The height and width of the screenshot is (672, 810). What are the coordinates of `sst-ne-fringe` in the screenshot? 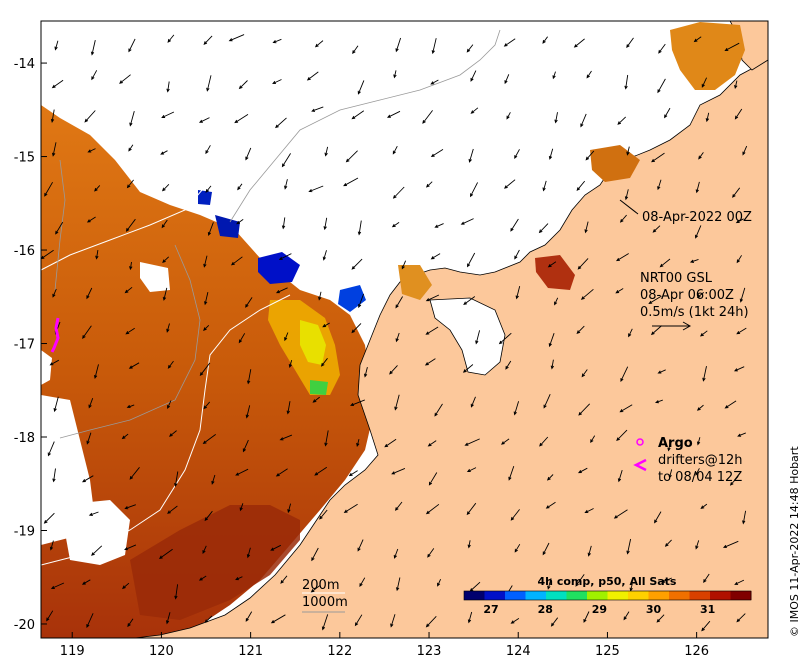 It's located at (707, 56).